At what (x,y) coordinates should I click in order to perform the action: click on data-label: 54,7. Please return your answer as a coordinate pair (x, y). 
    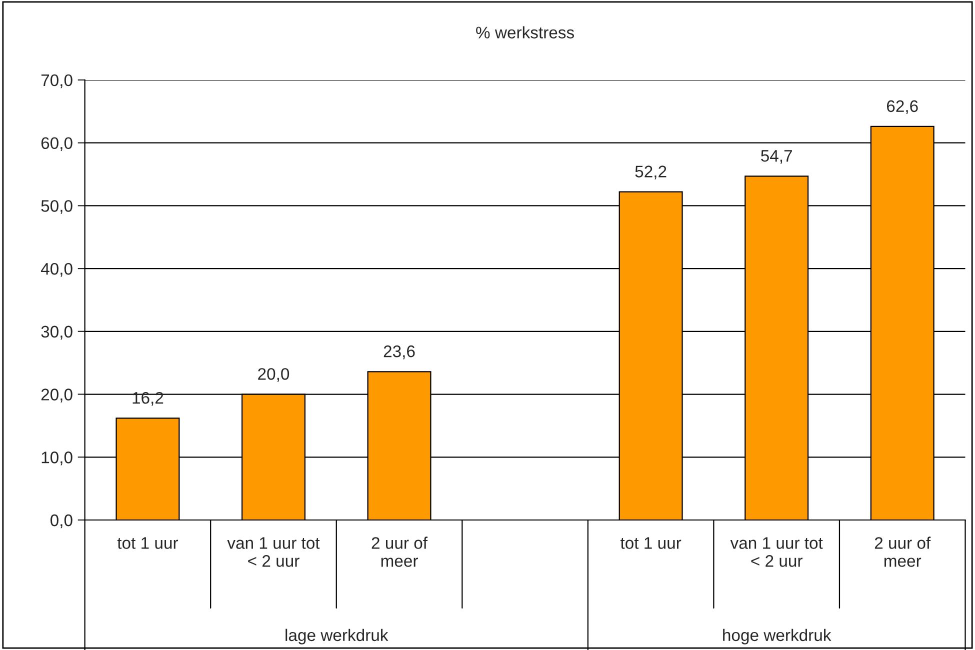
    Looking at the image, I should click on (776, 157).